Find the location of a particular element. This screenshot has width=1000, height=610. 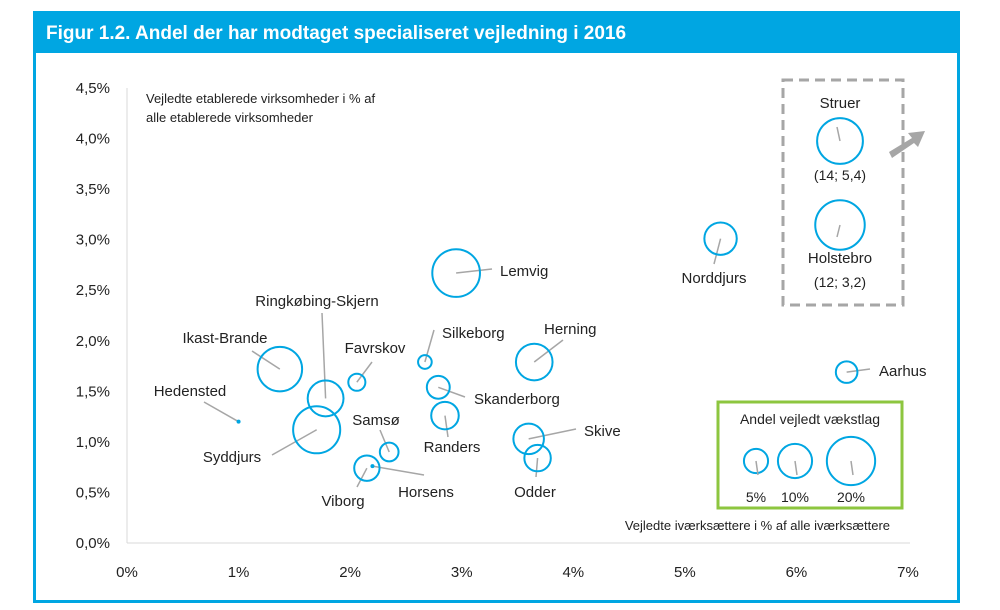

y-tick-label: 3,0% is located at coordinates (93, 240).